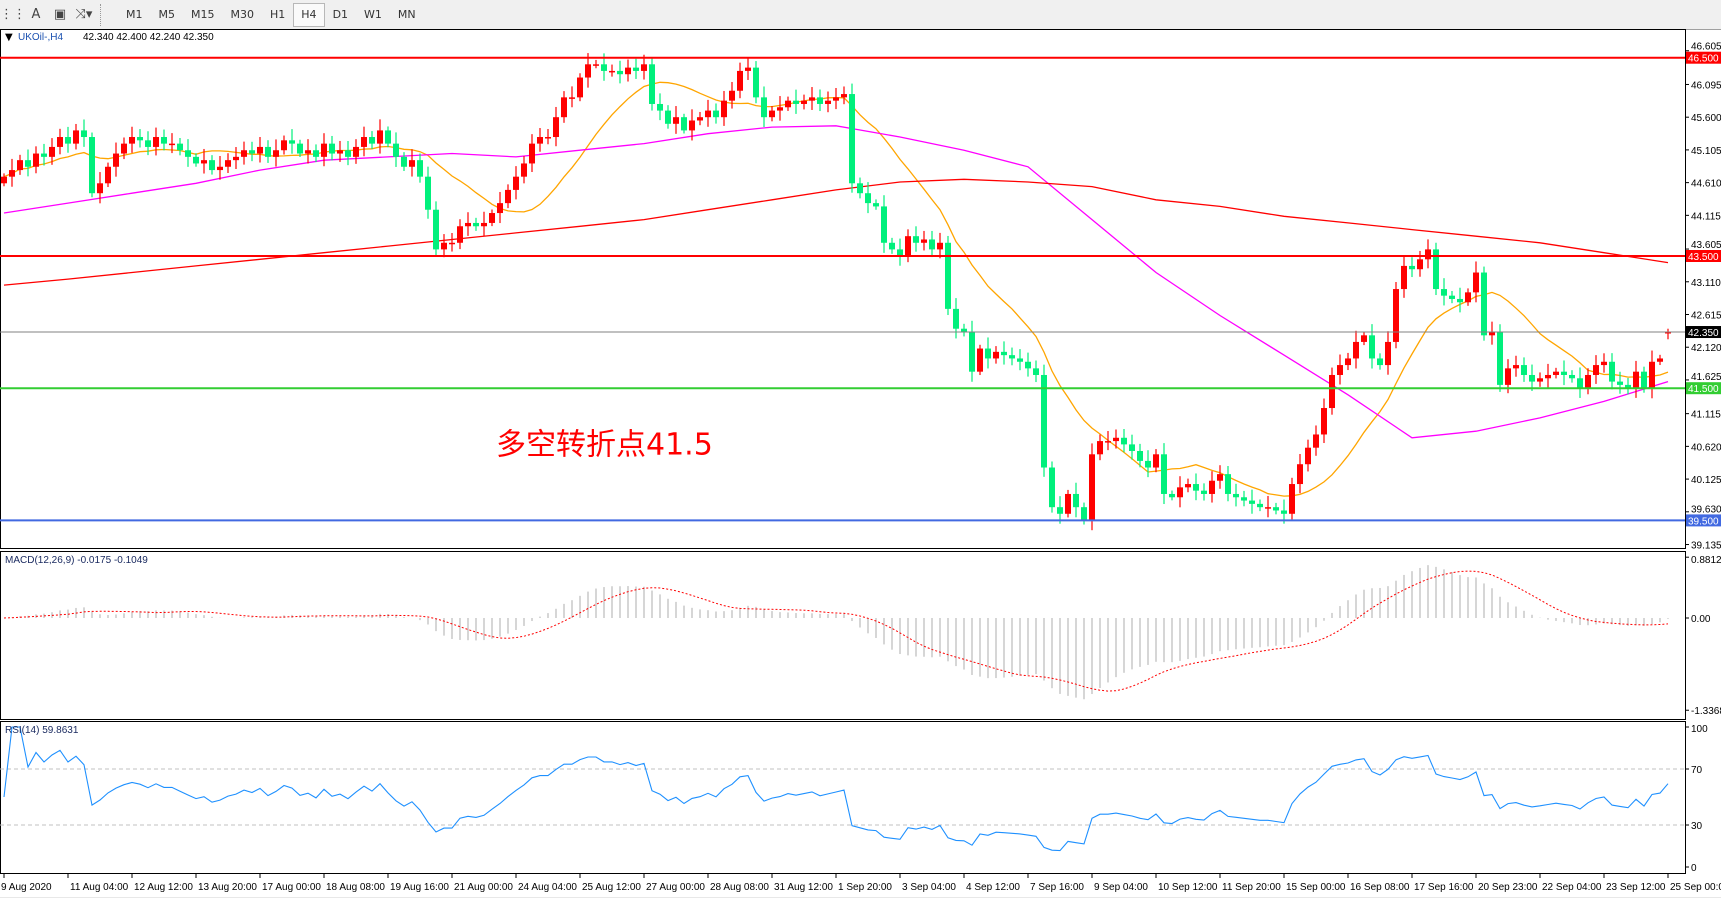 Image resolution: width=1721 pixels, height=898 pixels. Describe the element at coordinates (547, 887) in the screenshot. I see `time-label: 24 Aug 04:00` at that location.